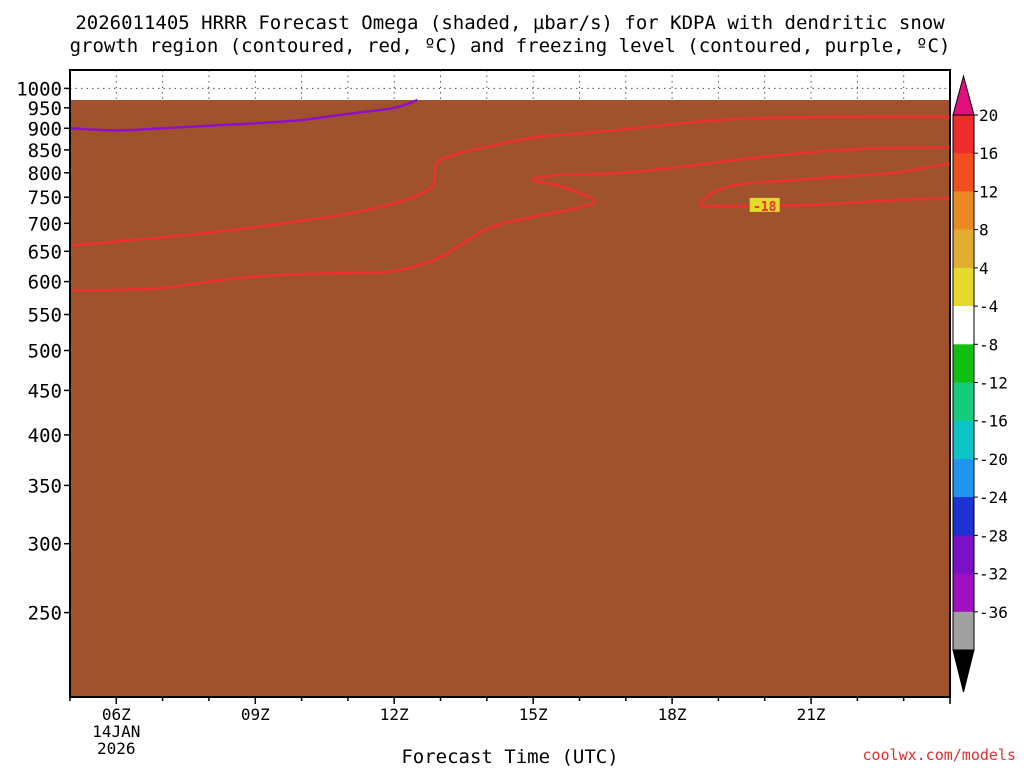 The image size is (1024, 768). What do you see at coordinates (45, 614) in the screenshot?
I see `y-tick-label-250: 250` at bounding box center [45, 614].